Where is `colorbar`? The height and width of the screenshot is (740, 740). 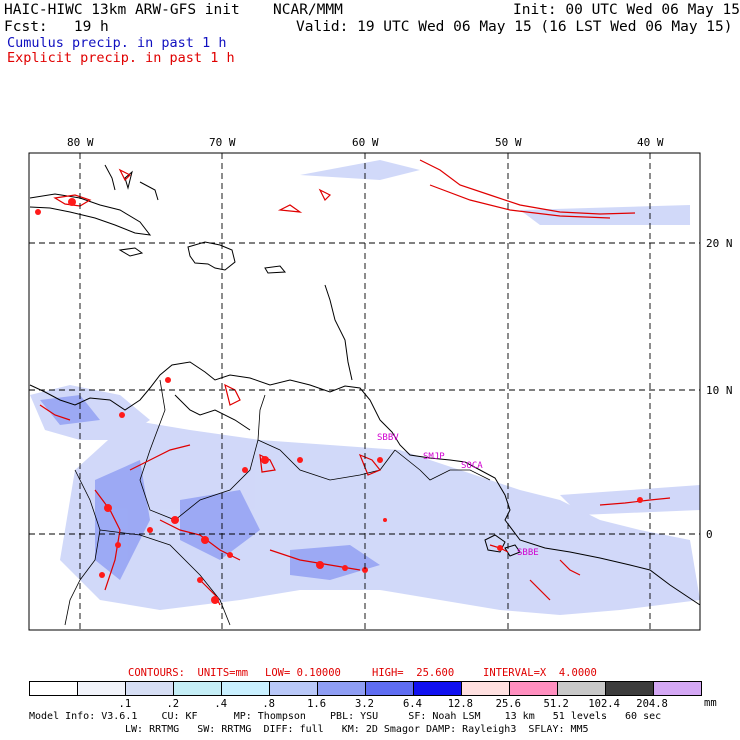
colorbar is located at coordinates (365, 688).